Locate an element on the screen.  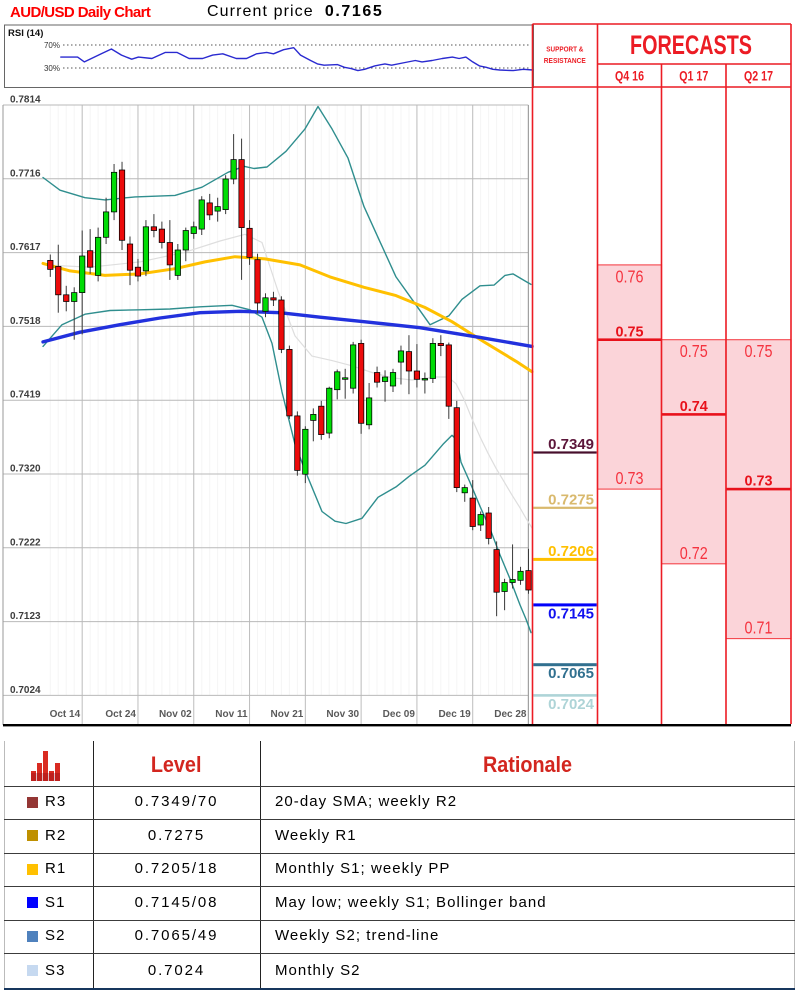
svg-text: Q1 17 is located at coordinates (693, 76).